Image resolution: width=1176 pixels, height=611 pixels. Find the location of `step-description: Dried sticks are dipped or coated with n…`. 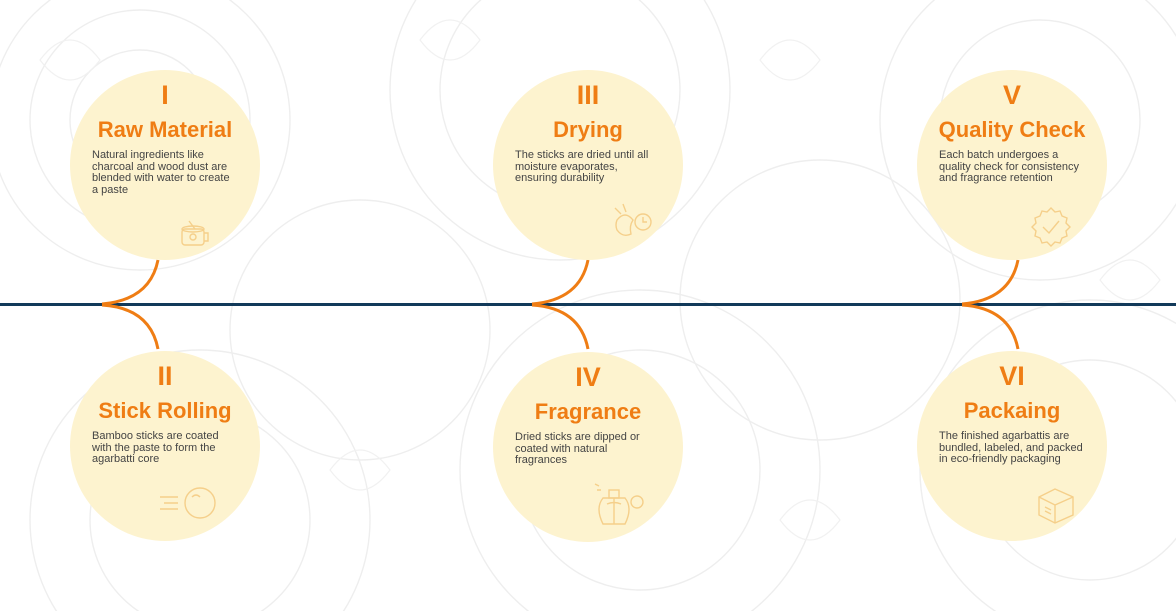

step-description: Dried sticks are dipped or coated with n… is located at coordinates (577, 448).